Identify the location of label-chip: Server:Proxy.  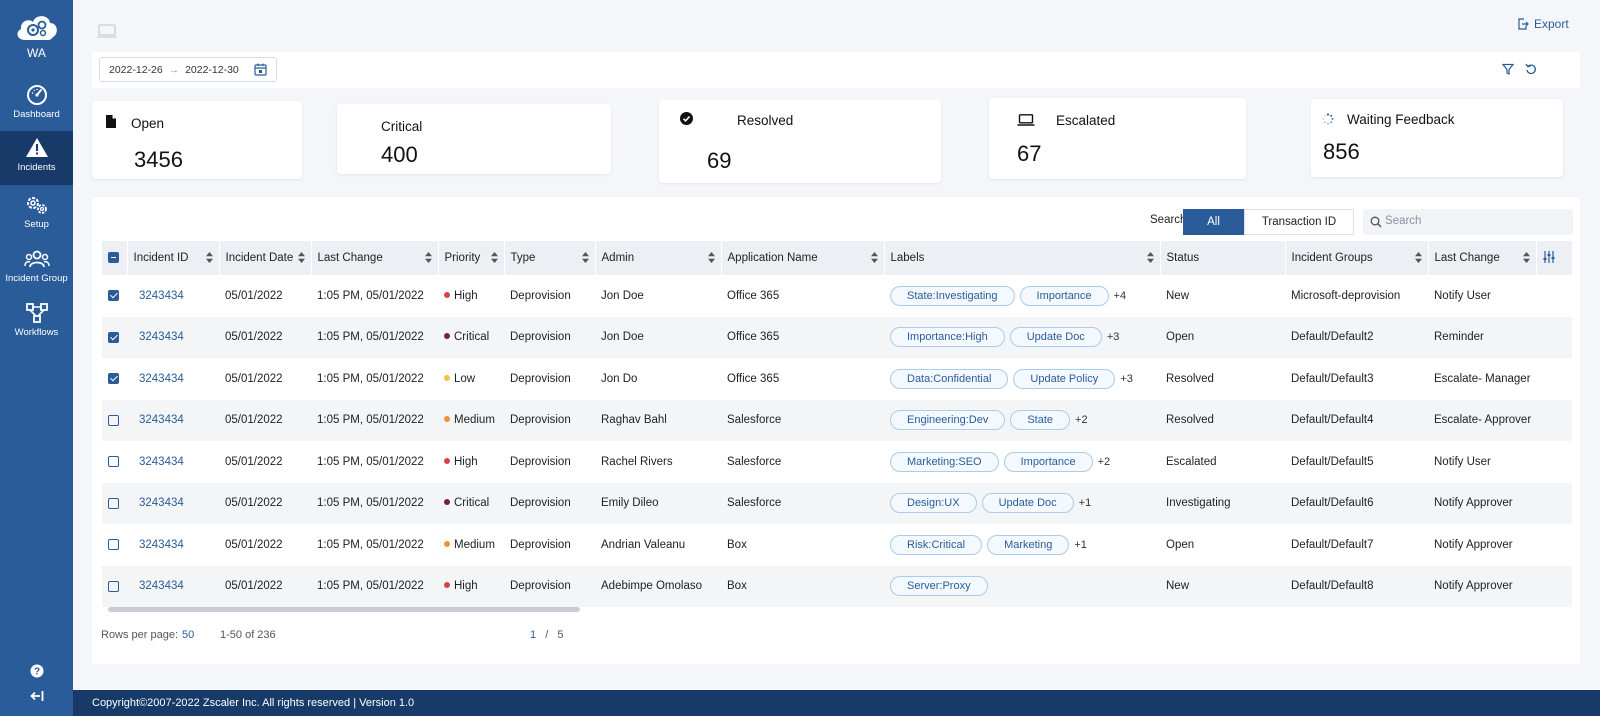
(939, 586).